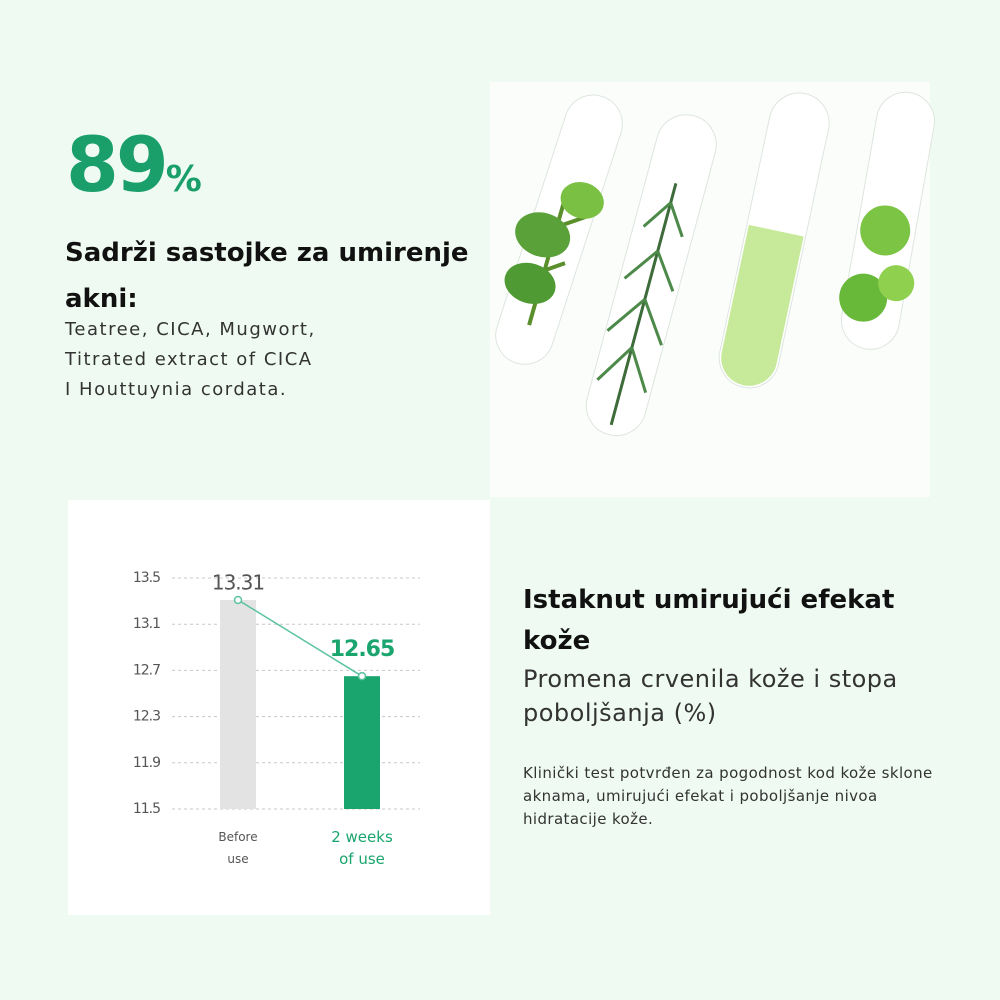 The image size is (1000, 1000). What do you see at coordinates (362, 649) in the screenshot?
I see `value-label: 12.65` at bounding box center [362, 649].